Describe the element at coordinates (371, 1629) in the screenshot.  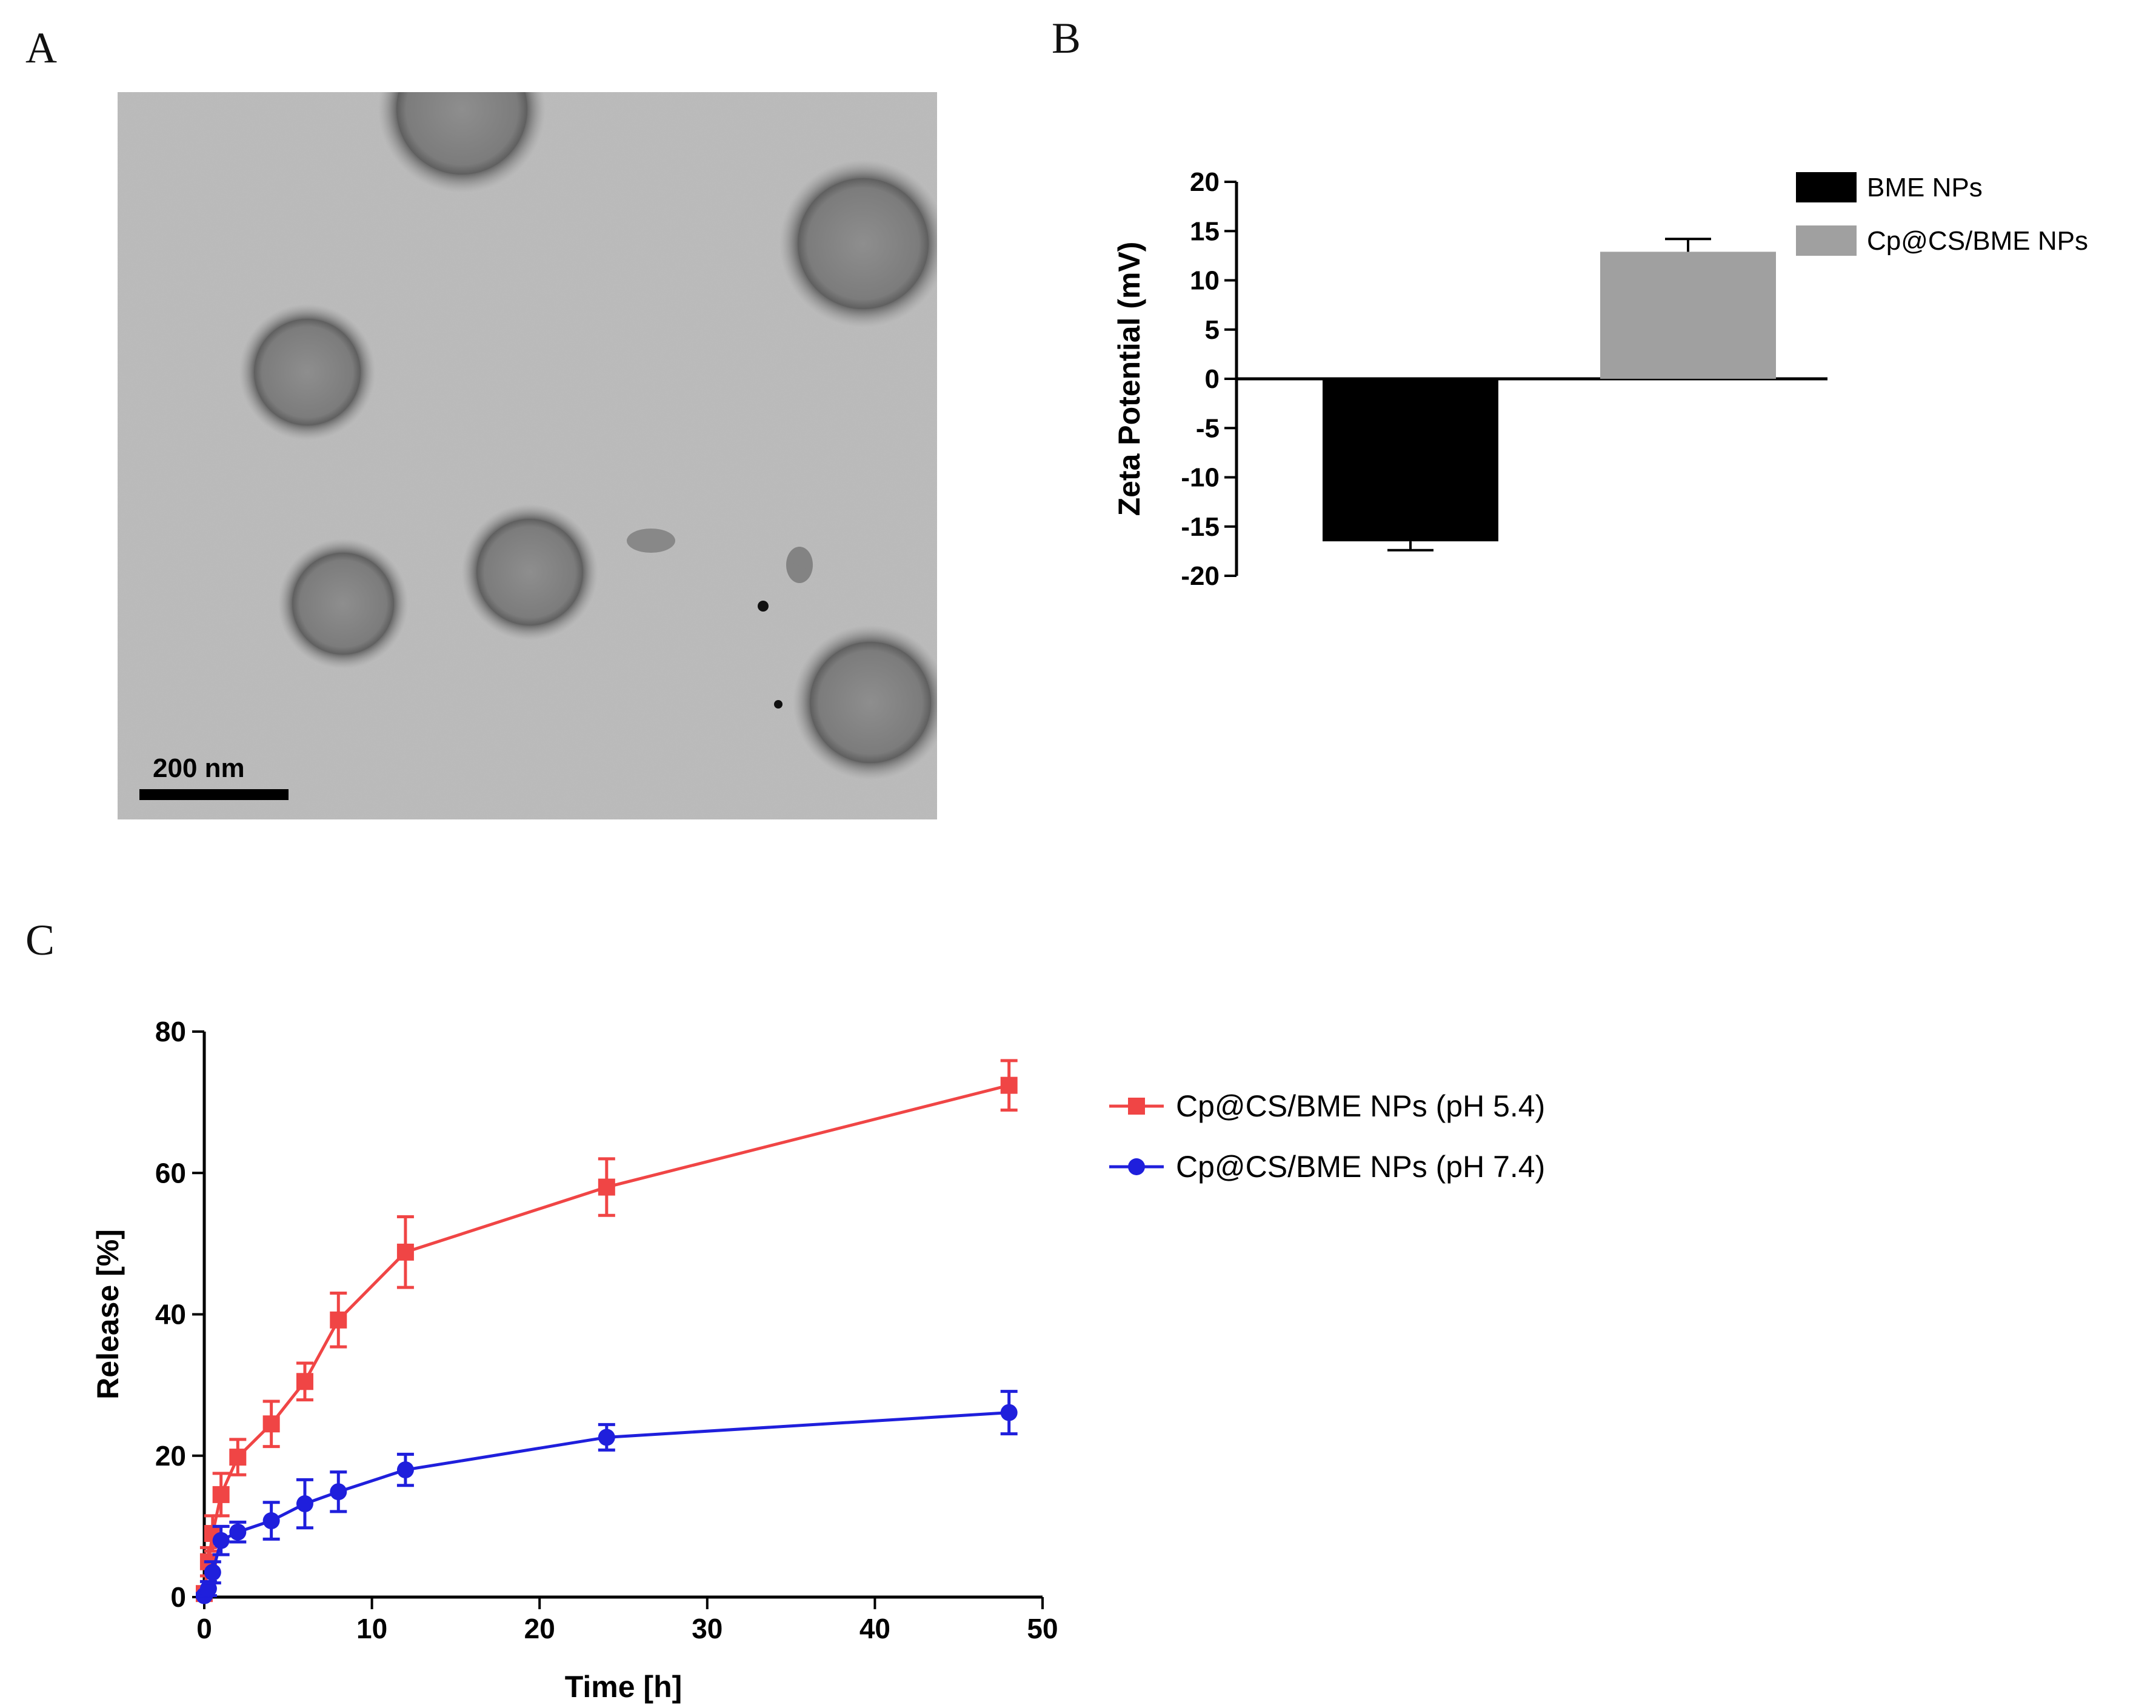
I see `x-tick-label: 10` at that location.